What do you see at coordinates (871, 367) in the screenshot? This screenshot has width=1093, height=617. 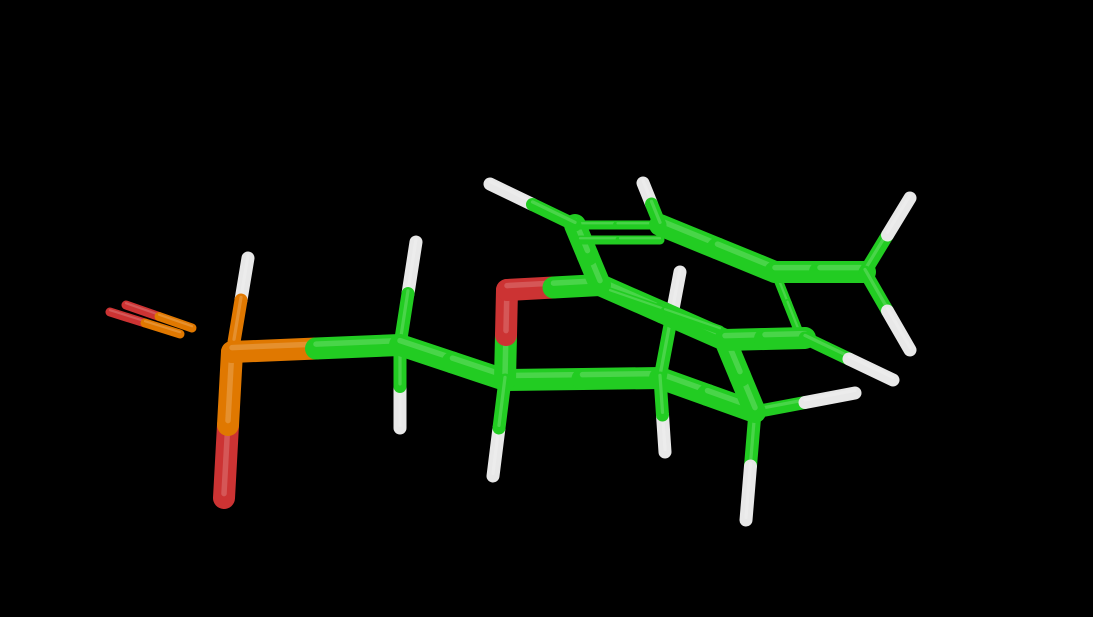 I see `bond-ring-h-right-half-2-highlight` at bounding box center [871, 367].